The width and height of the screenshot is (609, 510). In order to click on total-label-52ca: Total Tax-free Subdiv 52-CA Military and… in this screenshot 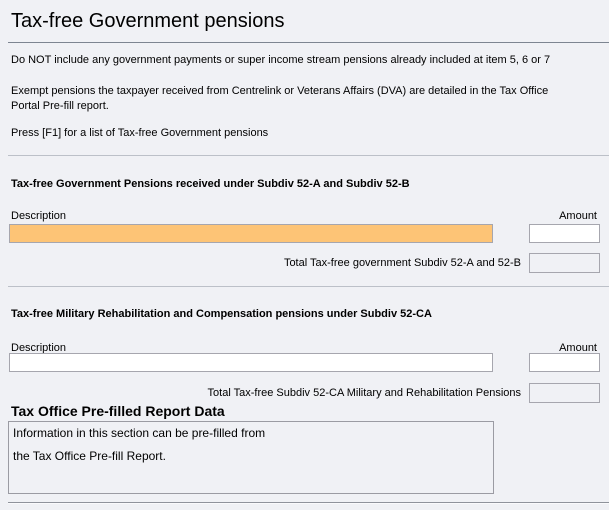, I will do `click(364, 393)`.